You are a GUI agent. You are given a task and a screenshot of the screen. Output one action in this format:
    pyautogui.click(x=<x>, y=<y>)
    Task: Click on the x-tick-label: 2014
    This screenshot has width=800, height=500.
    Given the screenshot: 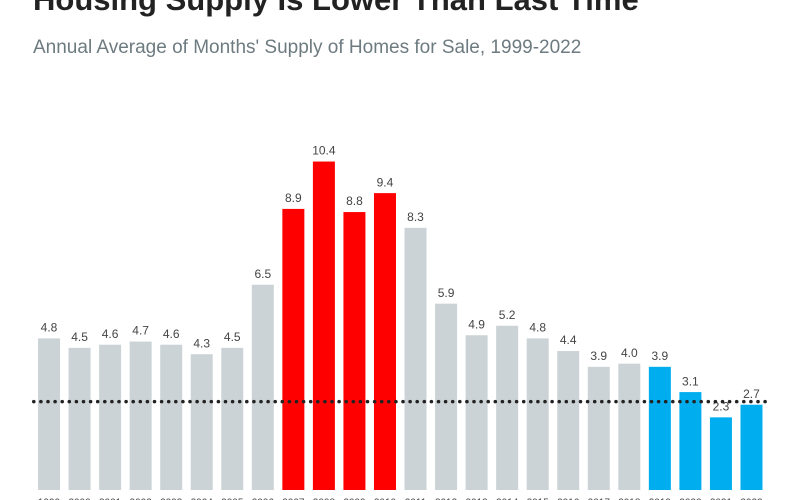 What is the action you would take?
    pyautogui.click(x=507, y=499)
    